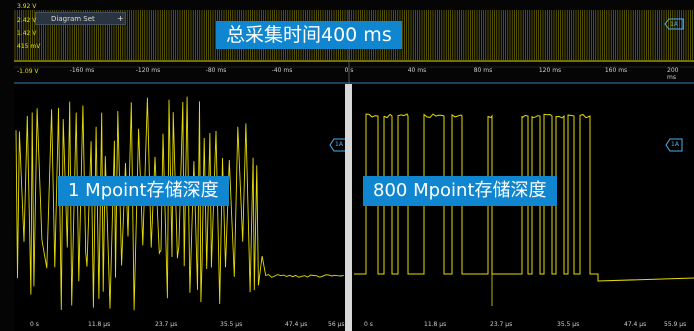  Describe the element at coordinates (673, 74) in the screenshot. I see `x-label-top-10: 200 ms` at that location.